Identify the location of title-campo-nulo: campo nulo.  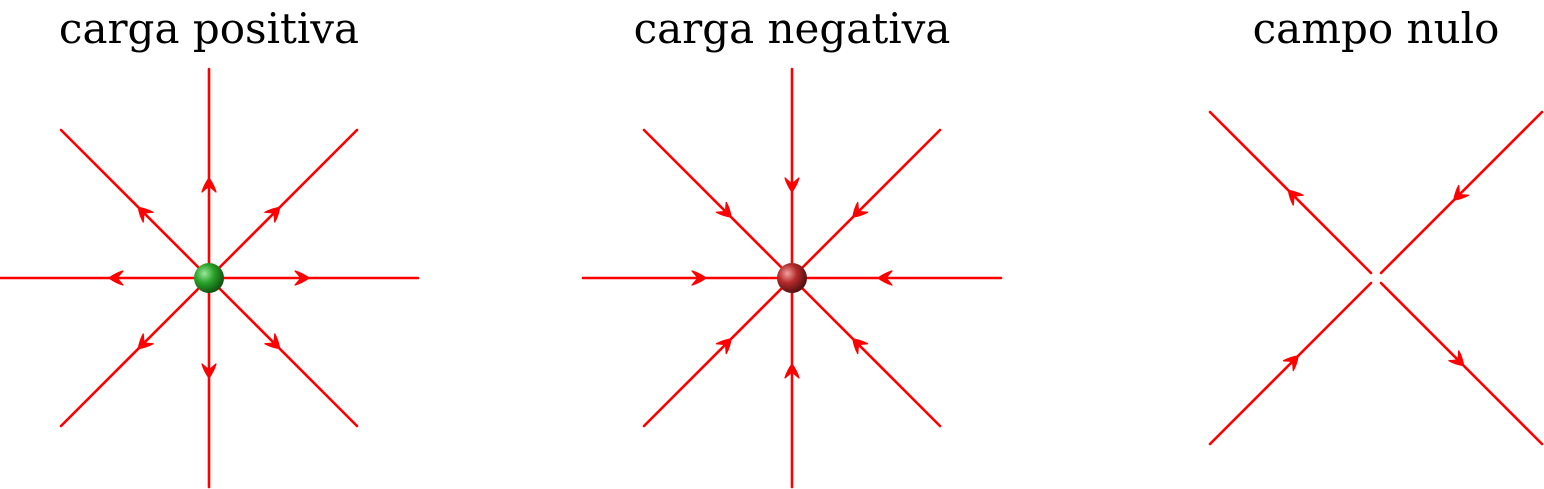
(1376, 28).